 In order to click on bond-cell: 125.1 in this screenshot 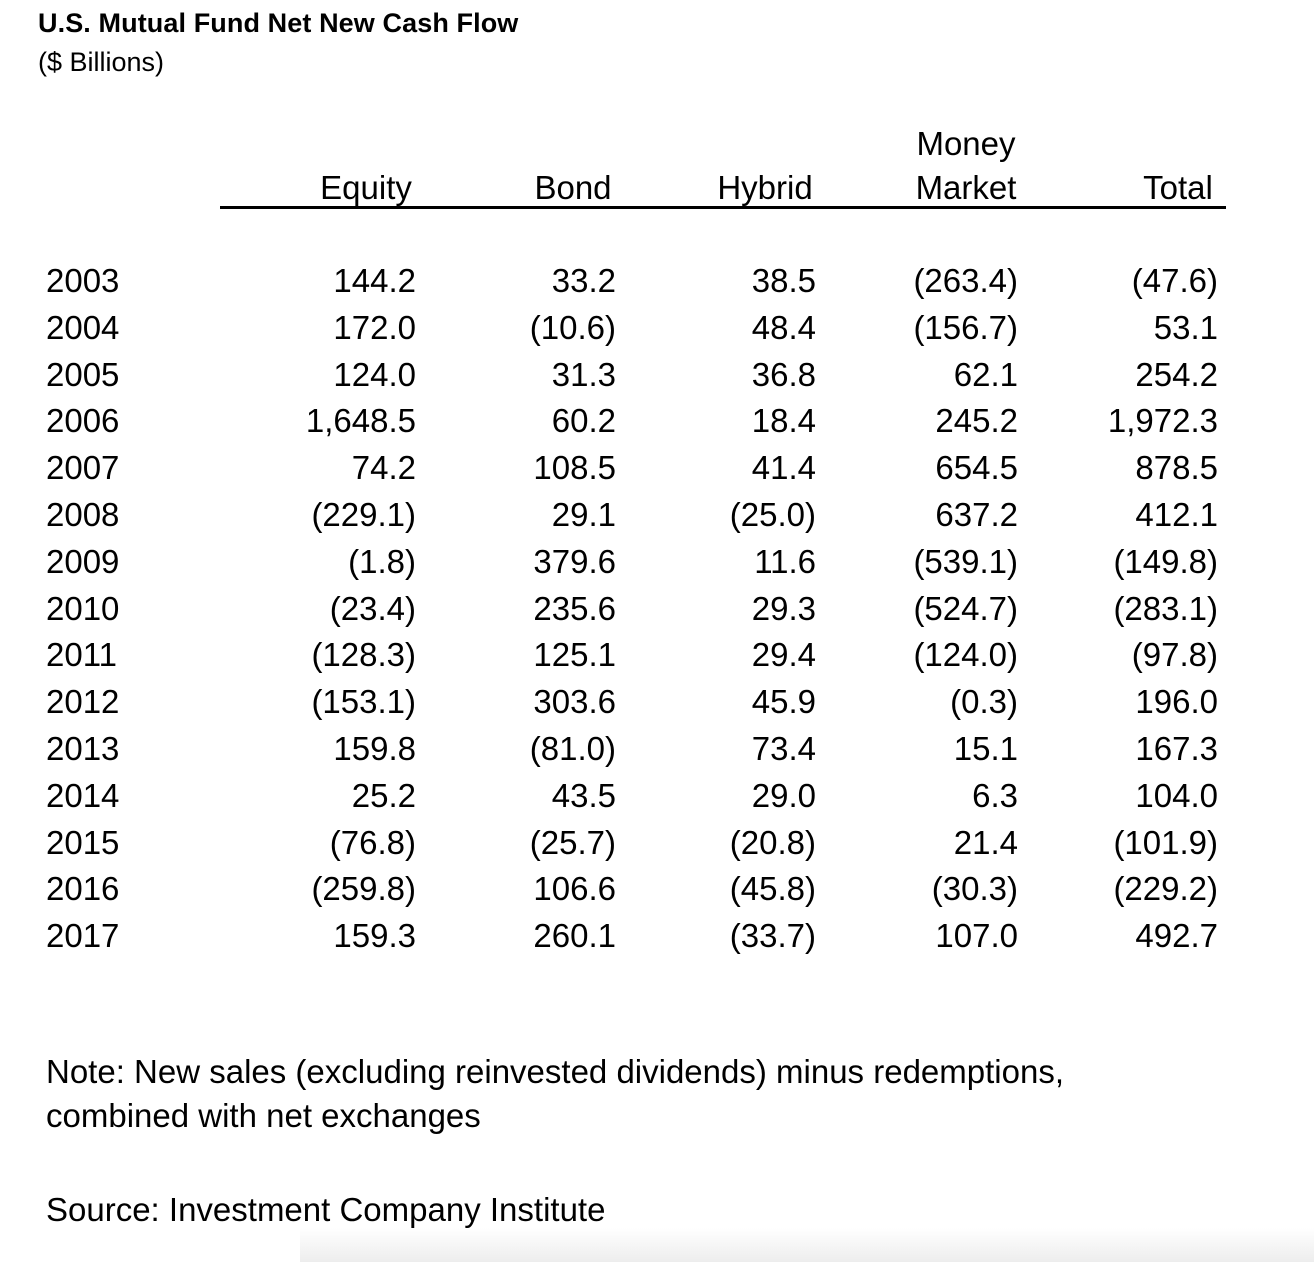, I will do `click(574, 655)`.